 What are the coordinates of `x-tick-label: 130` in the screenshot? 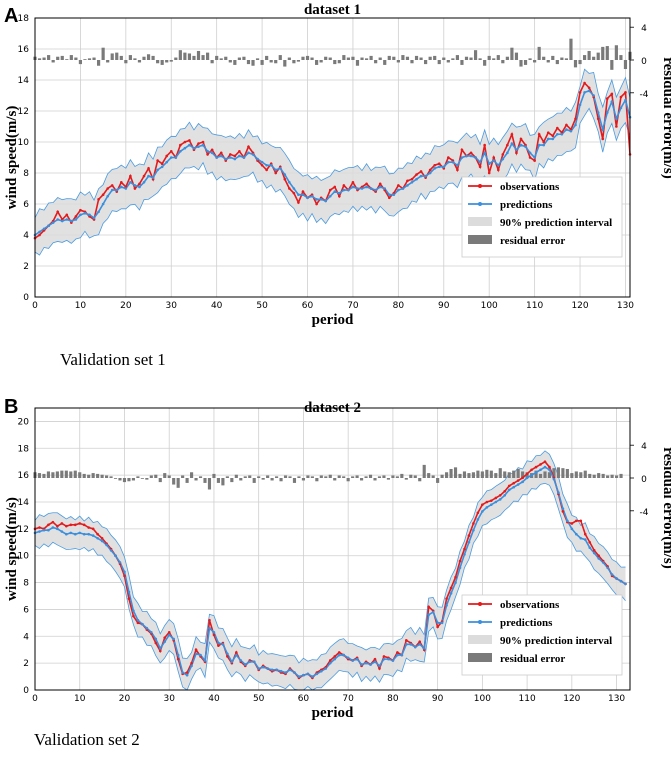 It's located at (616, 699).